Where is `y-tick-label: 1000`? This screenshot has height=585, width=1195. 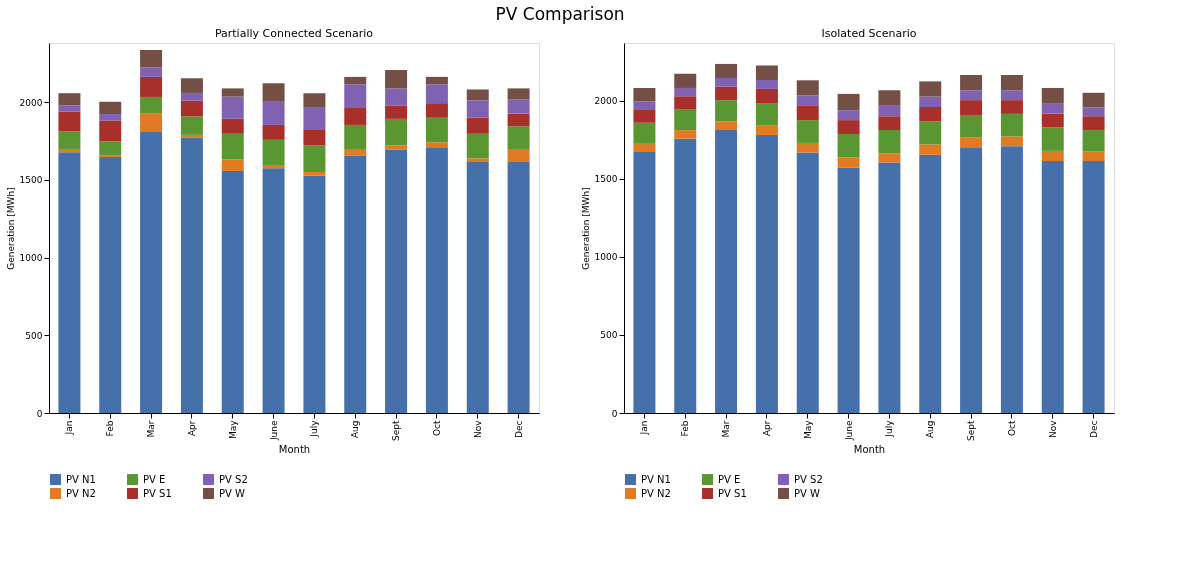
y-tick-label: 1000 is located at coordinates (31, 258).